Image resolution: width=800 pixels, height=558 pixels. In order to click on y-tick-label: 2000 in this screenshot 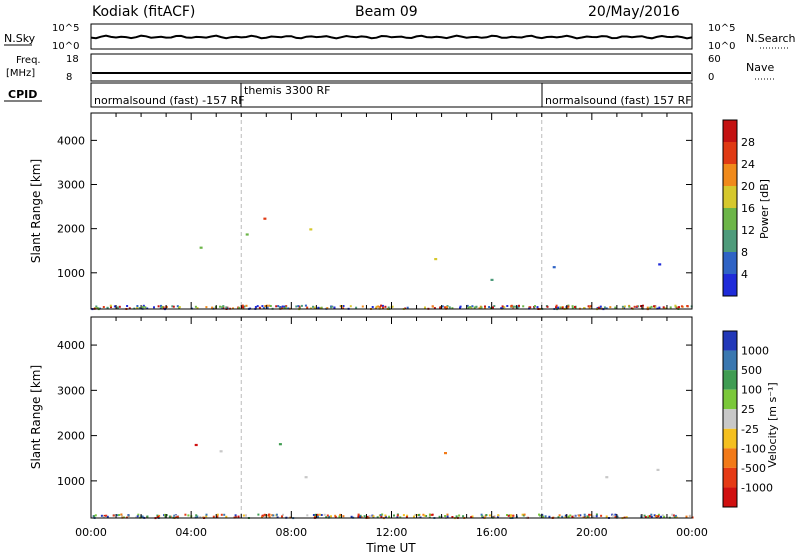, I will do `click(71, 229)`.